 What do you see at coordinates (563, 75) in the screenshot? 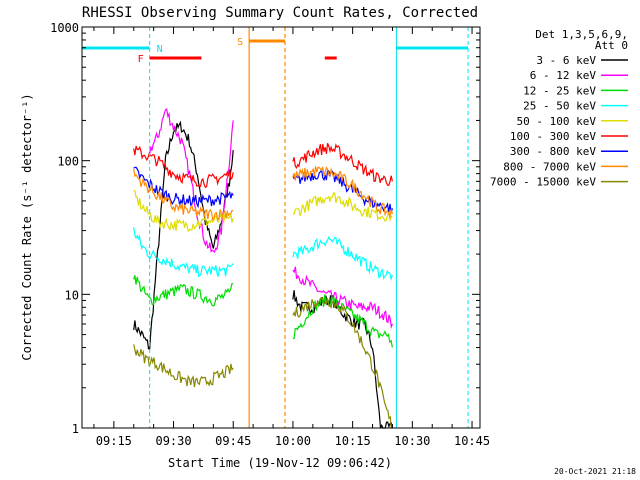
I see `legend-entry-label: 6 - 12 keV` at bounding box center [563, 75].